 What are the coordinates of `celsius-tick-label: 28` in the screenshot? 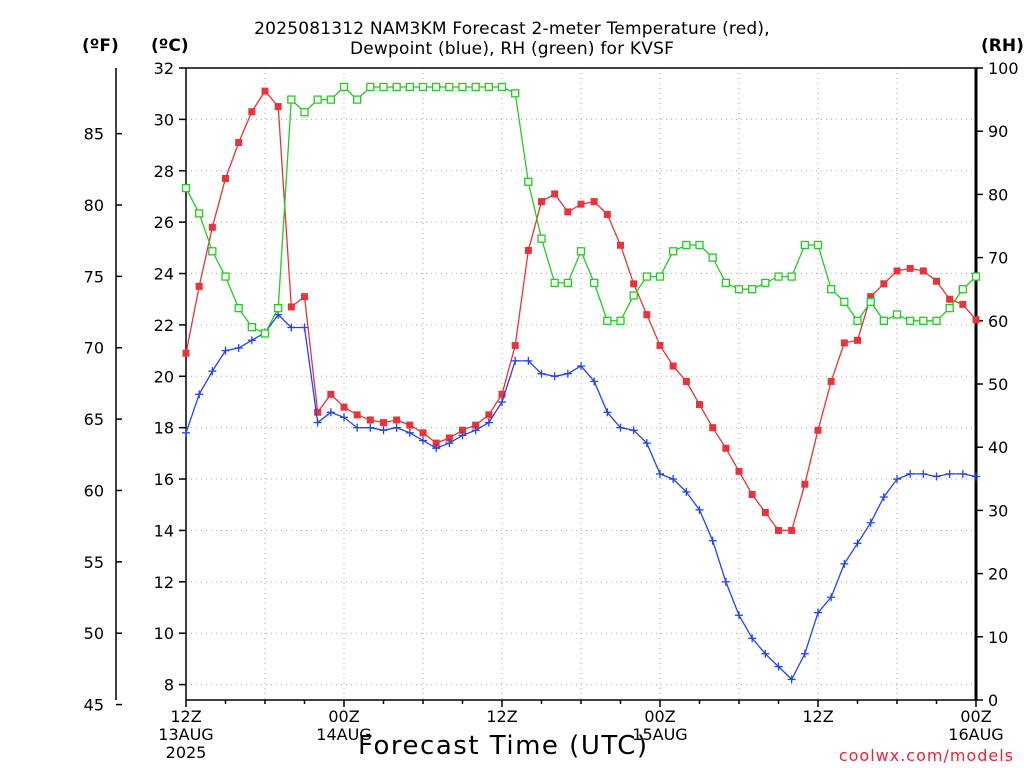 It's located at (164, 171).